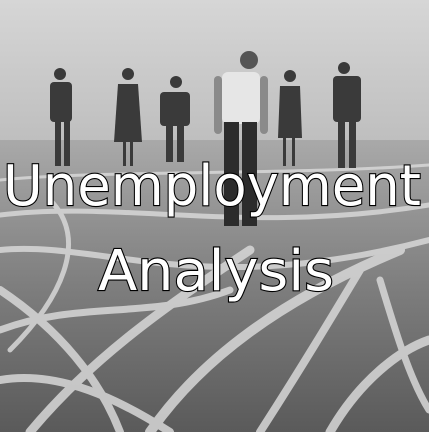 Image resolution: width=429 pixels, height=432 pixels. What do you see at coordinates (216, 271) in the screenshot?
I see `title-line-2: Analysis` at bounding box center [216, 271].